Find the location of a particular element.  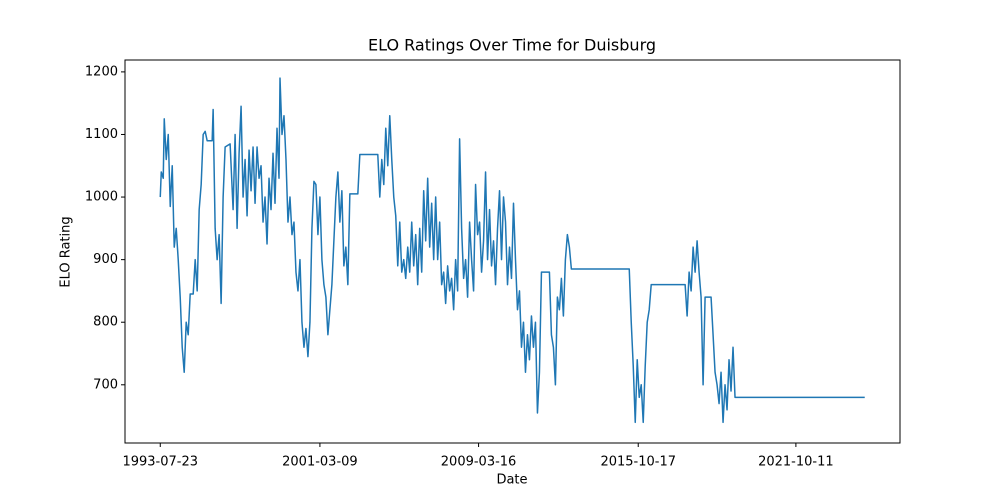

y-tick-label: 800 is located at coordinates (105, 322).